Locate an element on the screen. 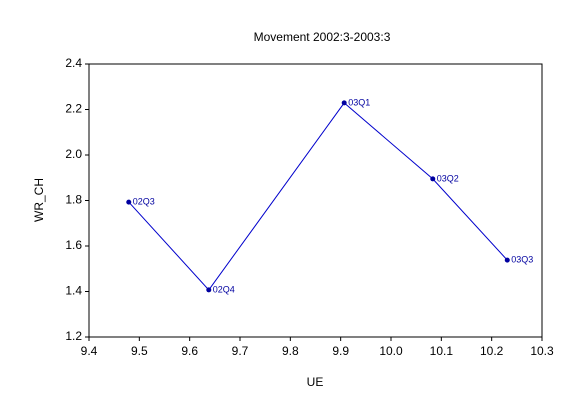 This screenshot has height=416, width=585. x-tick-label: 10.1 is located at coordinates (442, 351).